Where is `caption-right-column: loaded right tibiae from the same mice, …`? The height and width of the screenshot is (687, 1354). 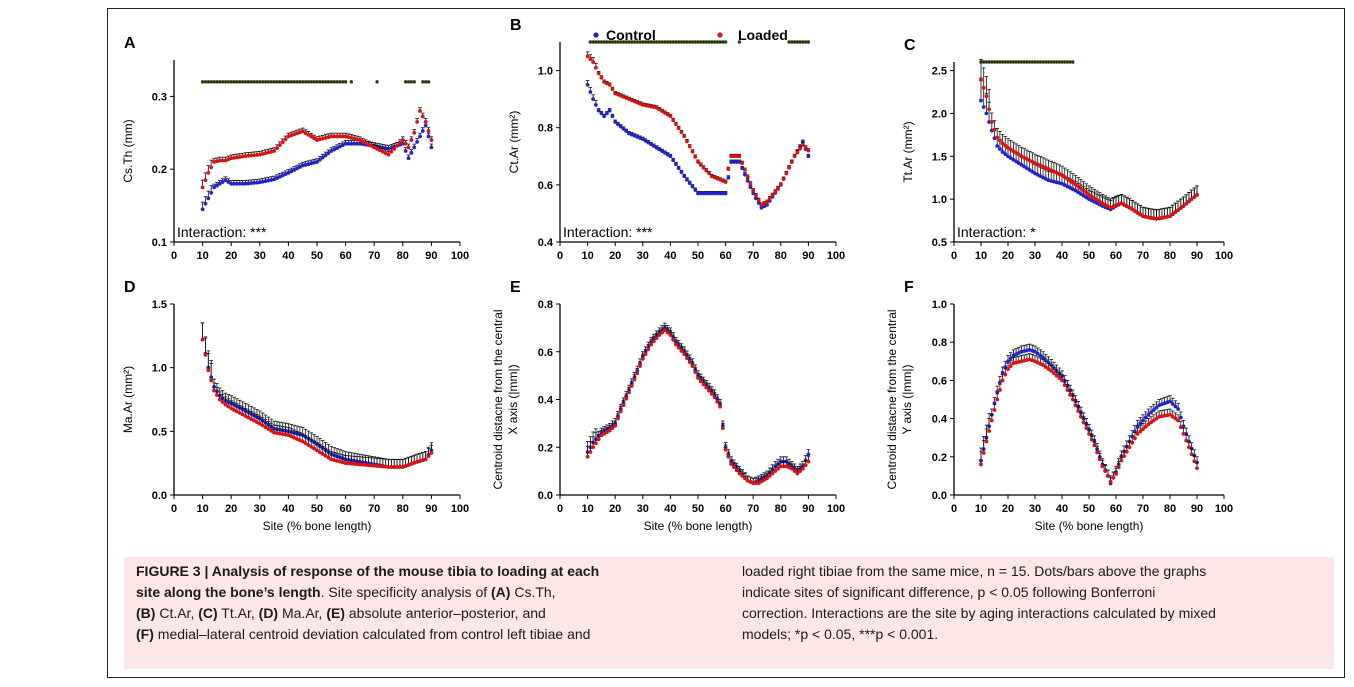
caption-right-column: loaded right tibiae from the same mice, … is located at coordinates (979, 603).